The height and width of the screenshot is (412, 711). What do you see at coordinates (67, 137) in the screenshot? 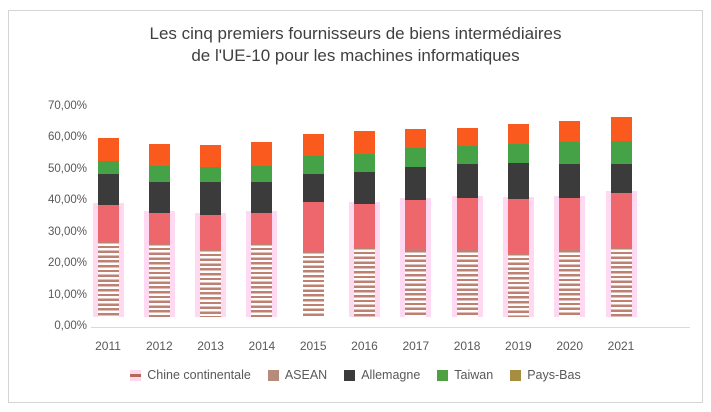
I see `y-tick-label: 60,00%` at bounding box center [67, 137].